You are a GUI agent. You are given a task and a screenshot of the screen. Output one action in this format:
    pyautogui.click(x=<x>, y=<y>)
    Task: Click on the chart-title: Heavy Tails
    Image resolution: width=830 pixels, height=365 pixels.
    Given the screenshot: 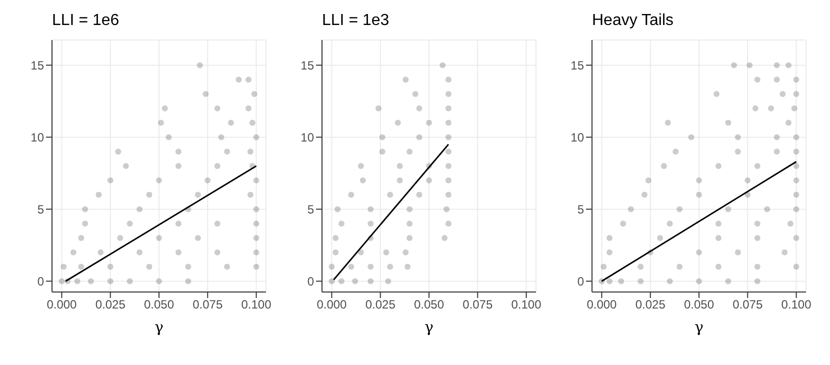 What is the action you would take?
    pyautogui.click(x=633, y=21)
    